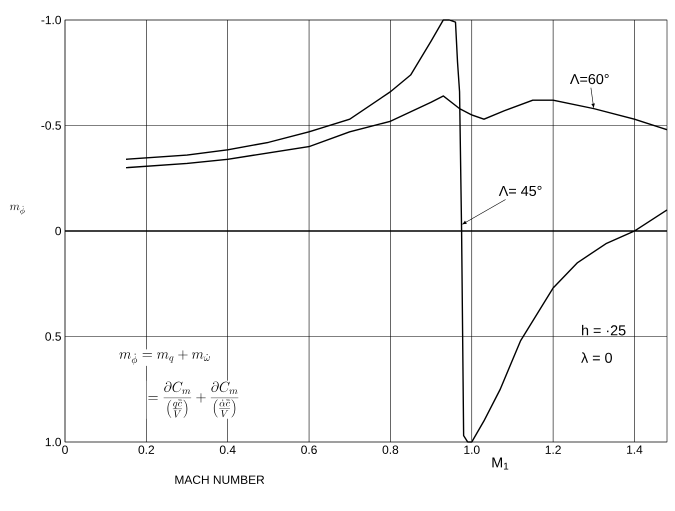 This screenshot has width=675, height=511. What do you see at coordinates (228, 450) in the screenshot?
I see `x-tick-label: 0.4` at bounding box center [228, 450].